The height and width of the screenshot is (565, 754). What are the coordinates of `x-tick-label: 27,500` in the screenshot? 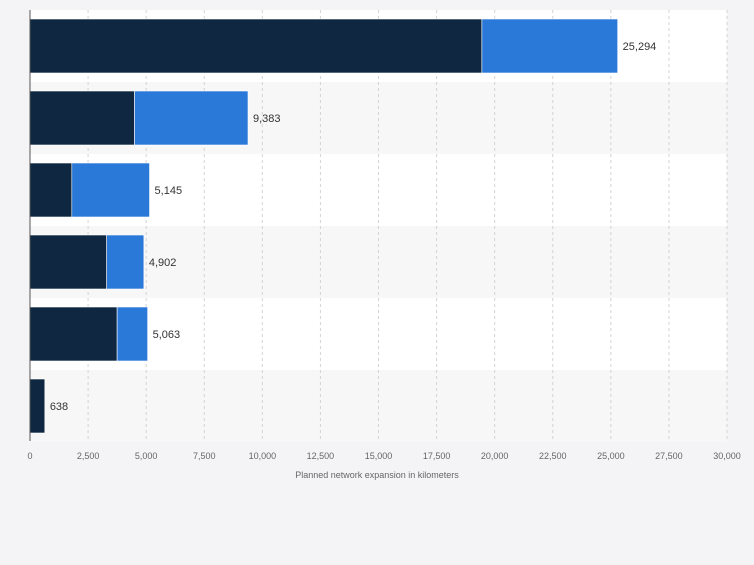 It's located at (669, 456).